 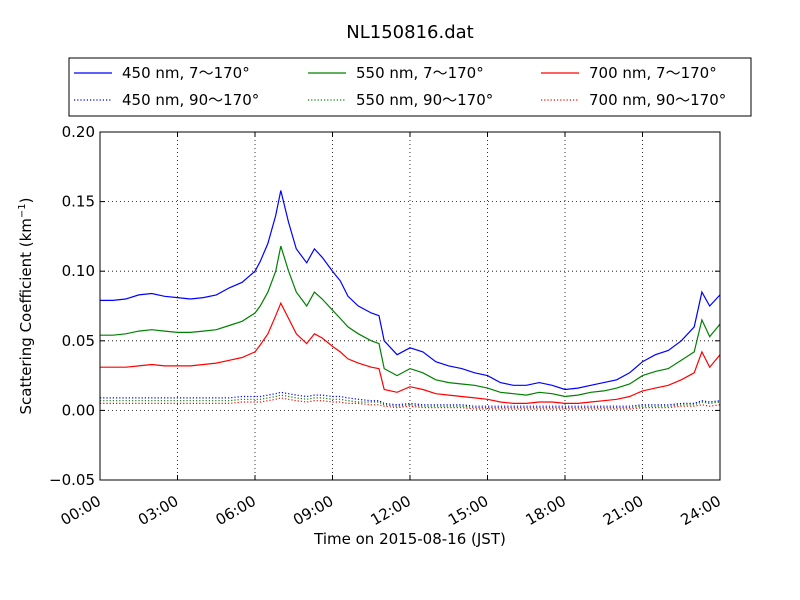 What do you see at coordinates (26, 200) in the screenshot?
I see `y-axis-label-end: )` at bounding box center [26, 200].